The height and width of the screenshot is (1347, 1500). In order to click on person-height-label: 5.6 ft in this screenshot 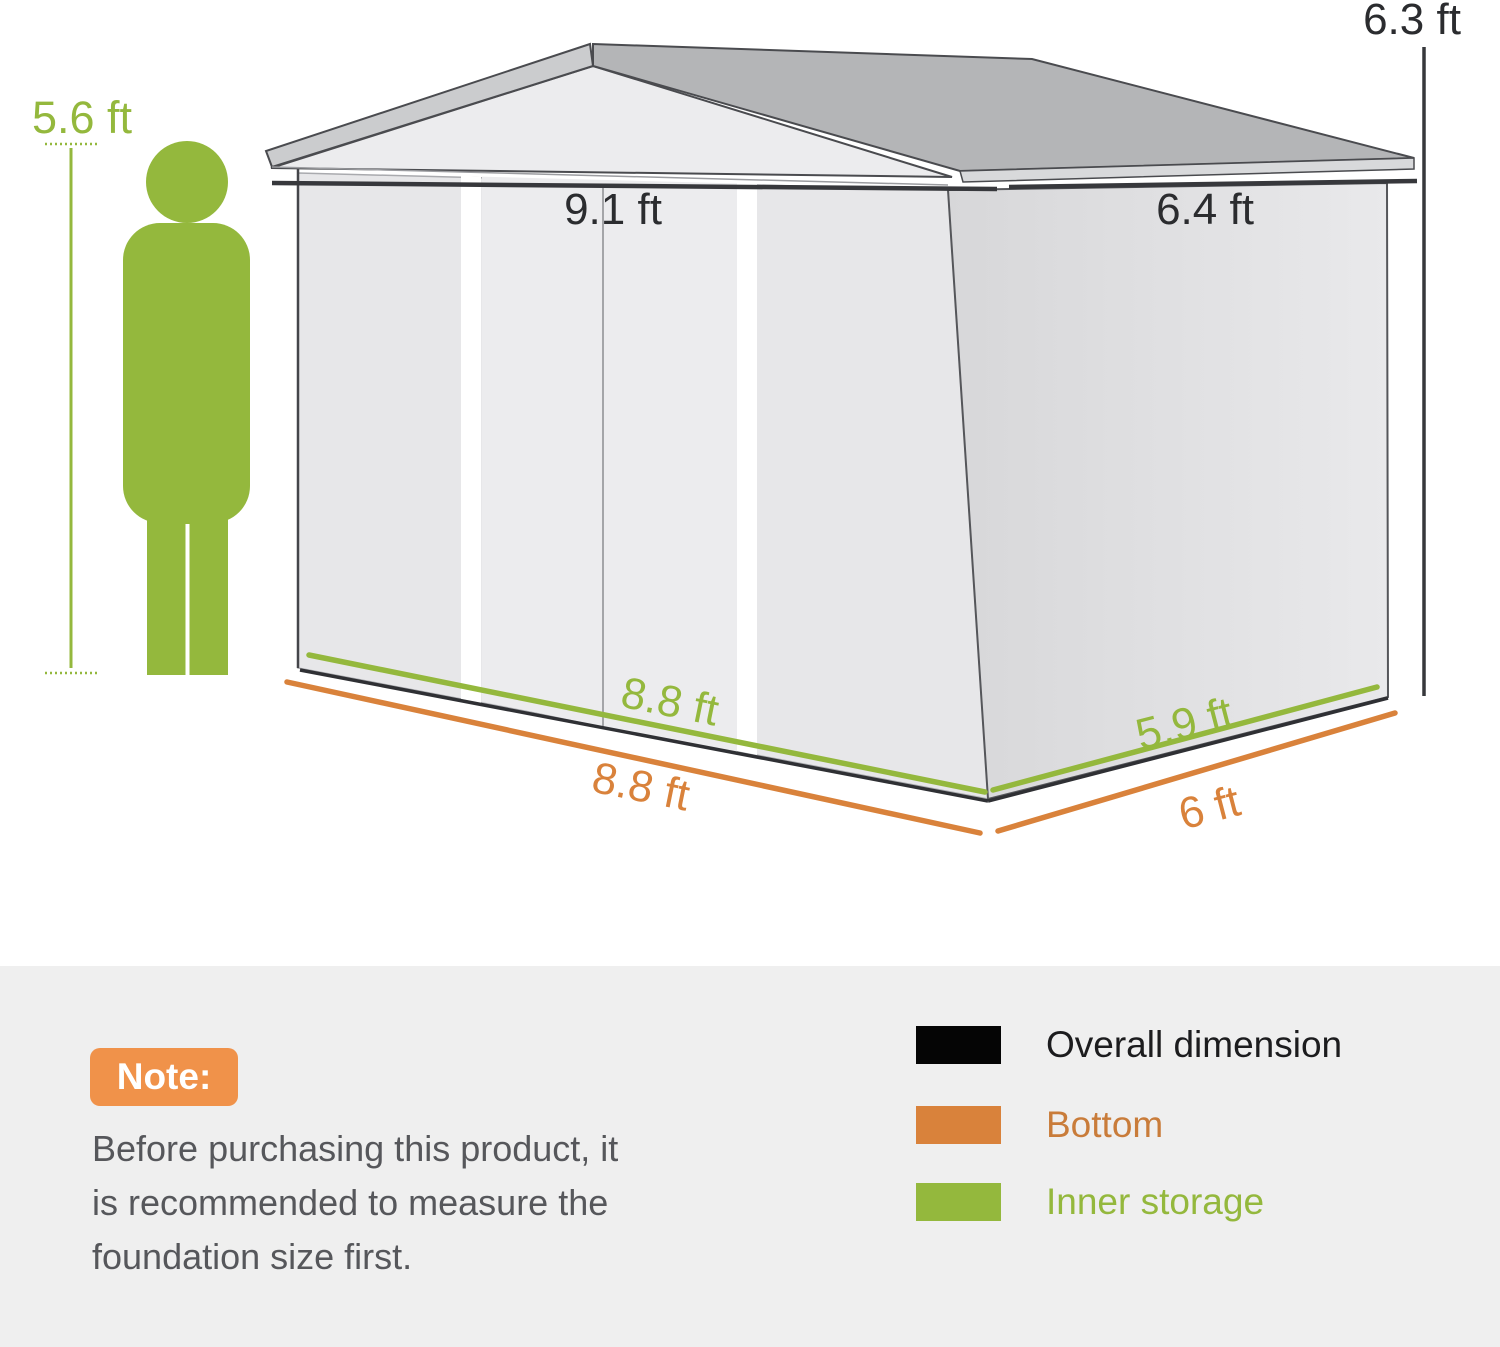, I will do `click(82, 117)`.